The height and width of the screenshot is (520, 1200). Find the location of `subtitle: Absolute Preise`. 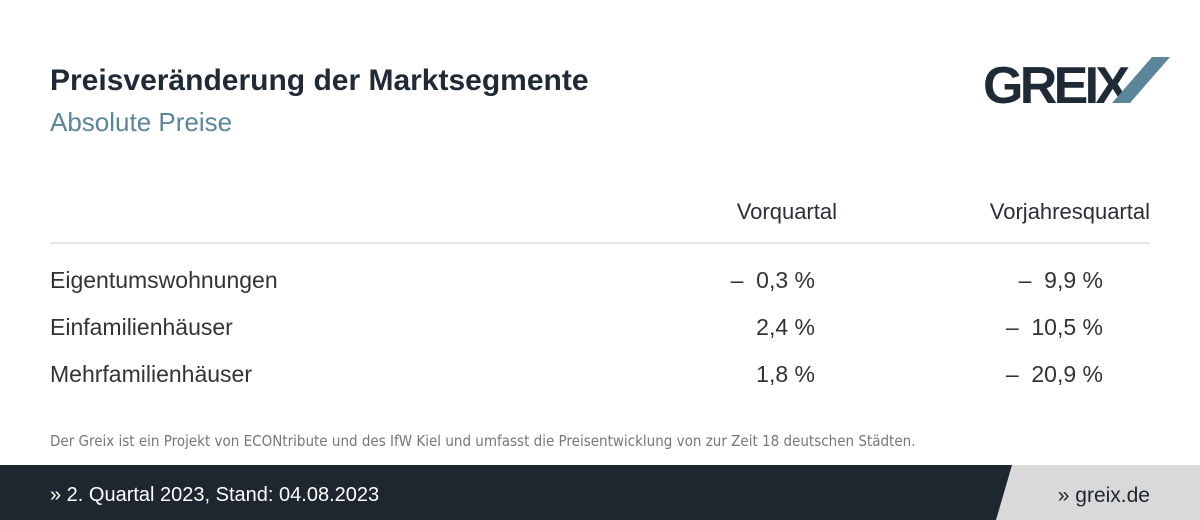

subtitle: Absolute Preise is located at coordinates (141, 122).